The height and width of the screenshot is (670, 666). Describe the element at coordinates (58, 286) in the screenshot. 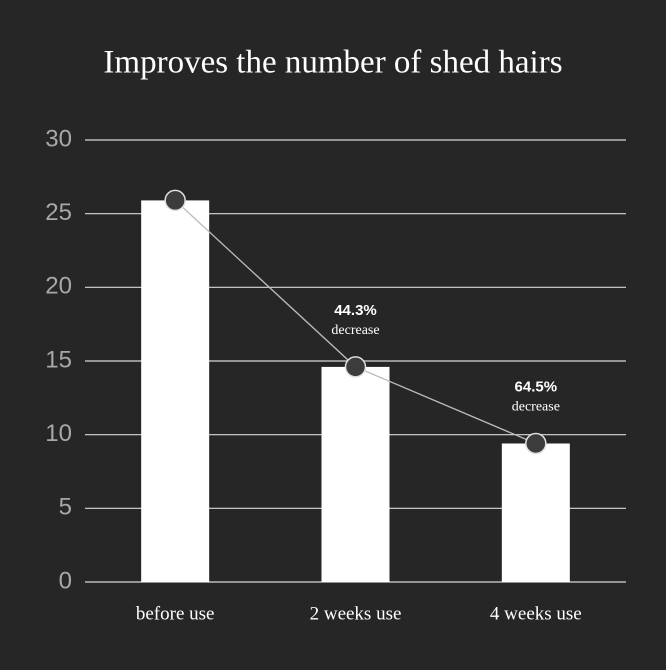

I see `y-tick-label: 20` at that location.